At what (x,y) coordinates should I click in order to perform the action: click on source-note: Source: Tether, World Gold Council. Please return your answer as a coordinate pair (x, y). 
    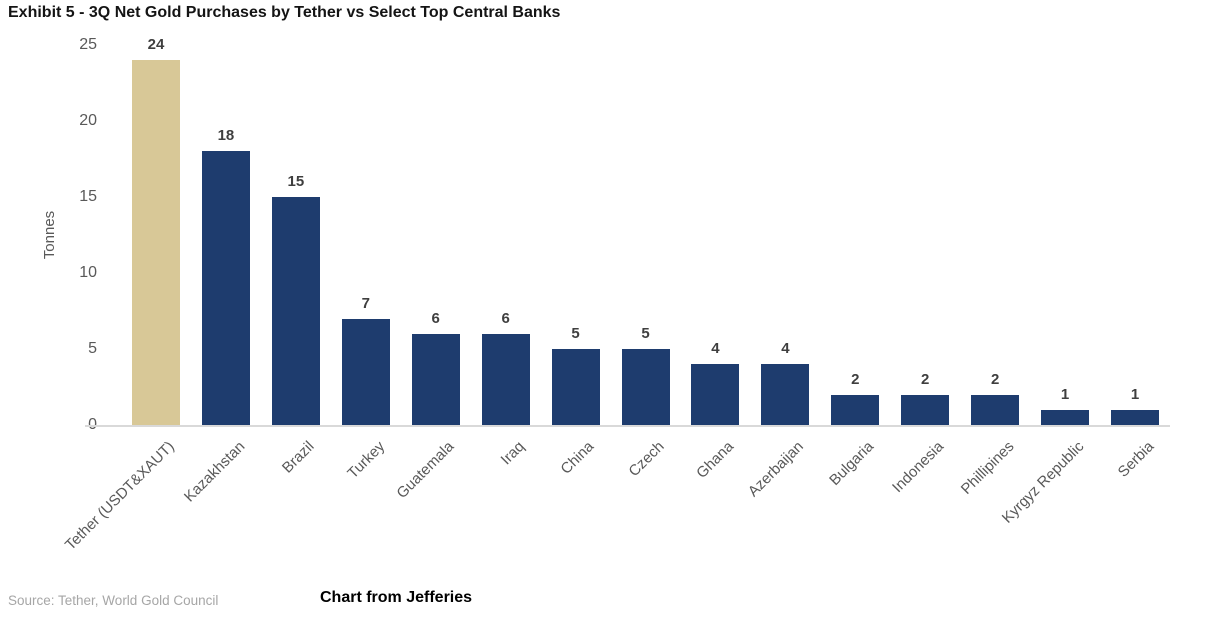
    Looking at the image, I should click on (113, 600).